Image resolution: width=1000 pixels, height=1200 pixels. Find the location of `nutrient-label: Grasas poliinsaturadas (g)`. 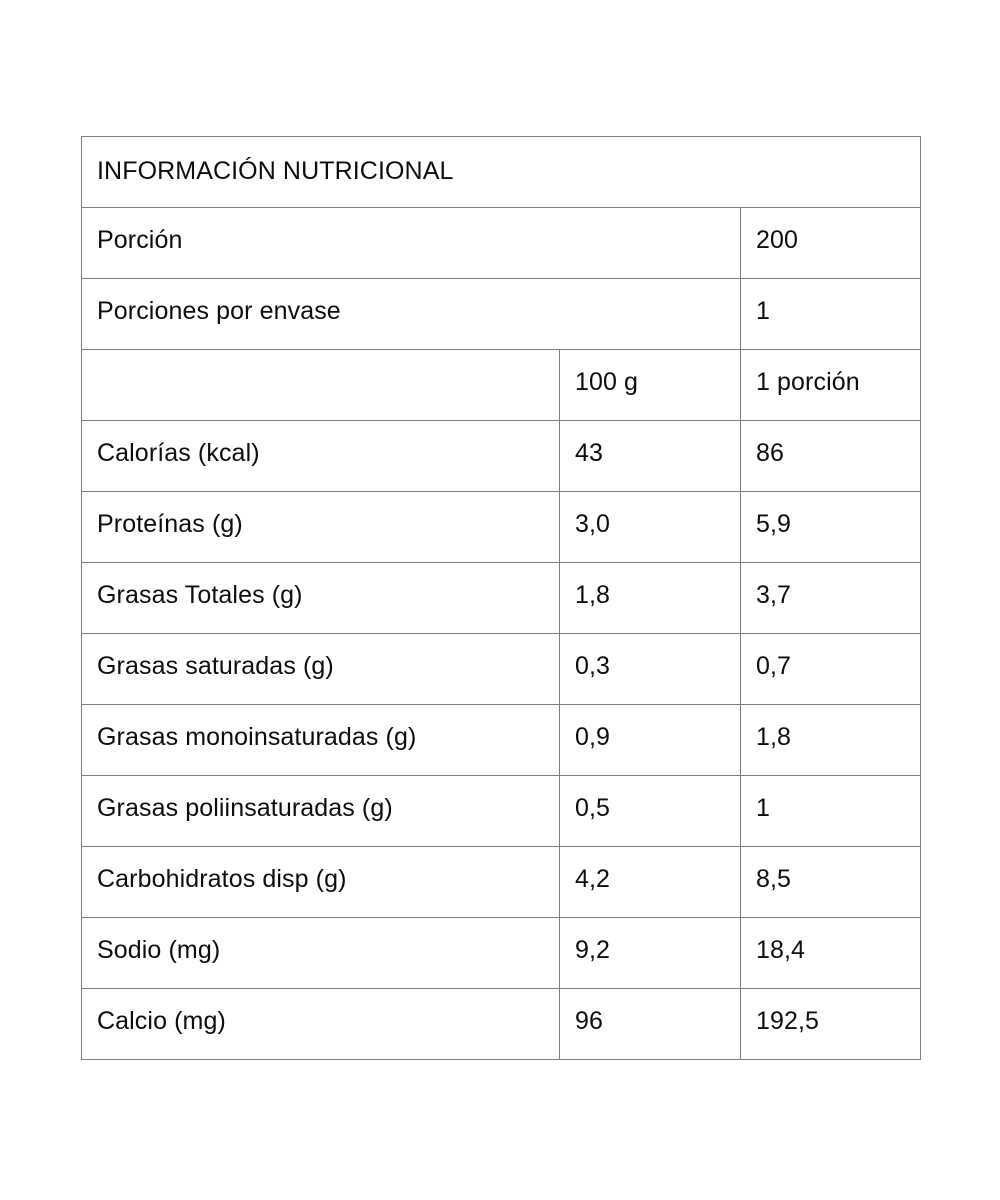

nutrient-label: Grasas poliinsaturadas (g) is located at coordinates (320, 811).